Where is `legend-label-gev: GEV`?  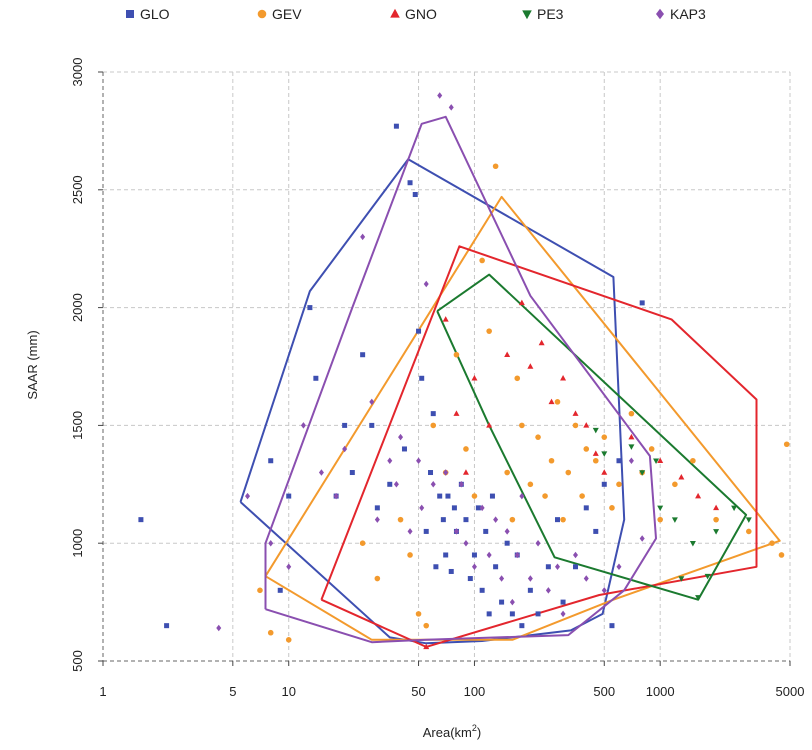 legend-label-gev: GEV is located at coordinates (287, 14).